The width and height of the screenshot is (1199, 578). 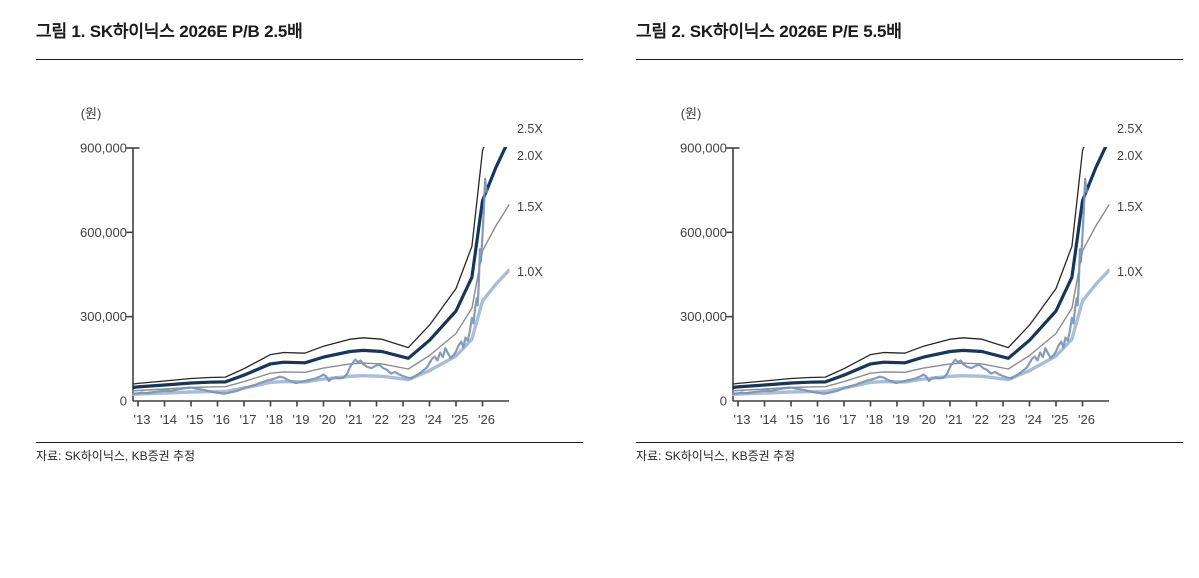 I want to click on figure-2-title: 그림 2. SK하이닉스 2026E P/E 5.5배, so click(x=769, y=31).